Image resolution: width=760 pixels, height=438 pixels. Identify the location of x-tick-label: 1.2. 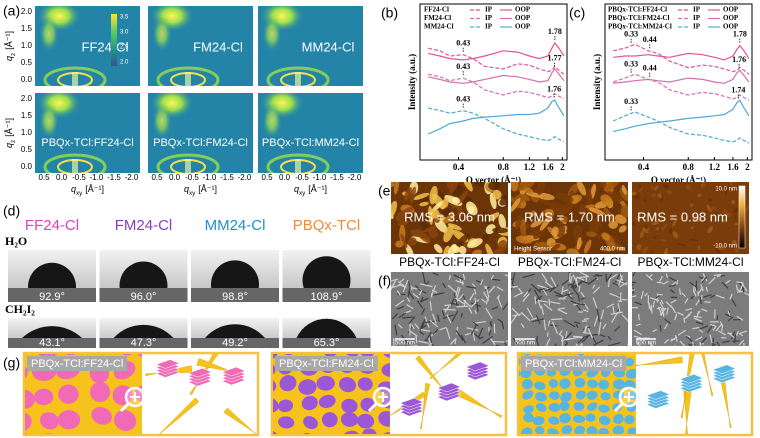
(715, 167).